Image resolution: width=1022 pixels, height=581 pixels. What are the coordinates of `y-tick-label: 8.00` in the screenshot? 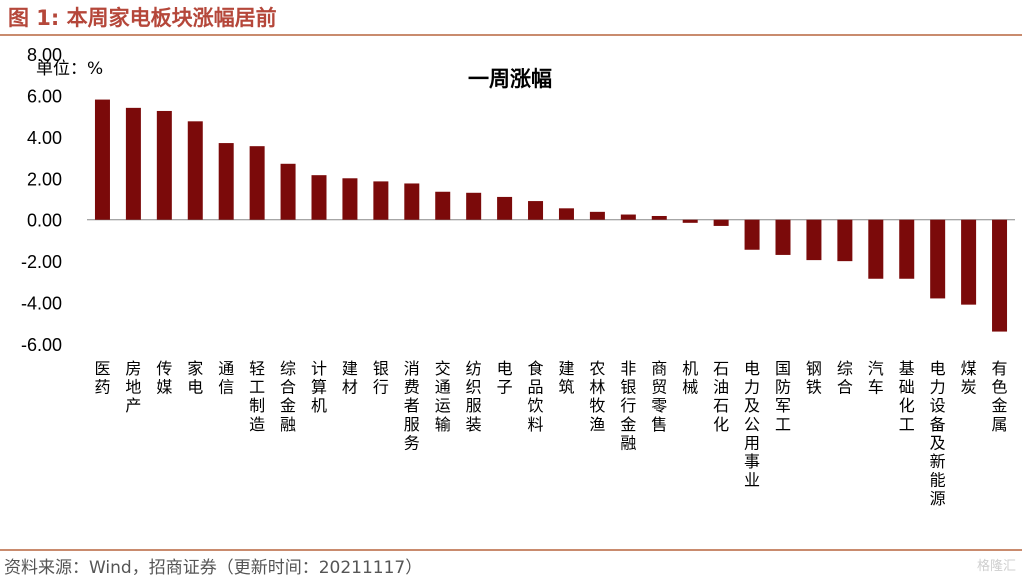 It's located at (44, 55).